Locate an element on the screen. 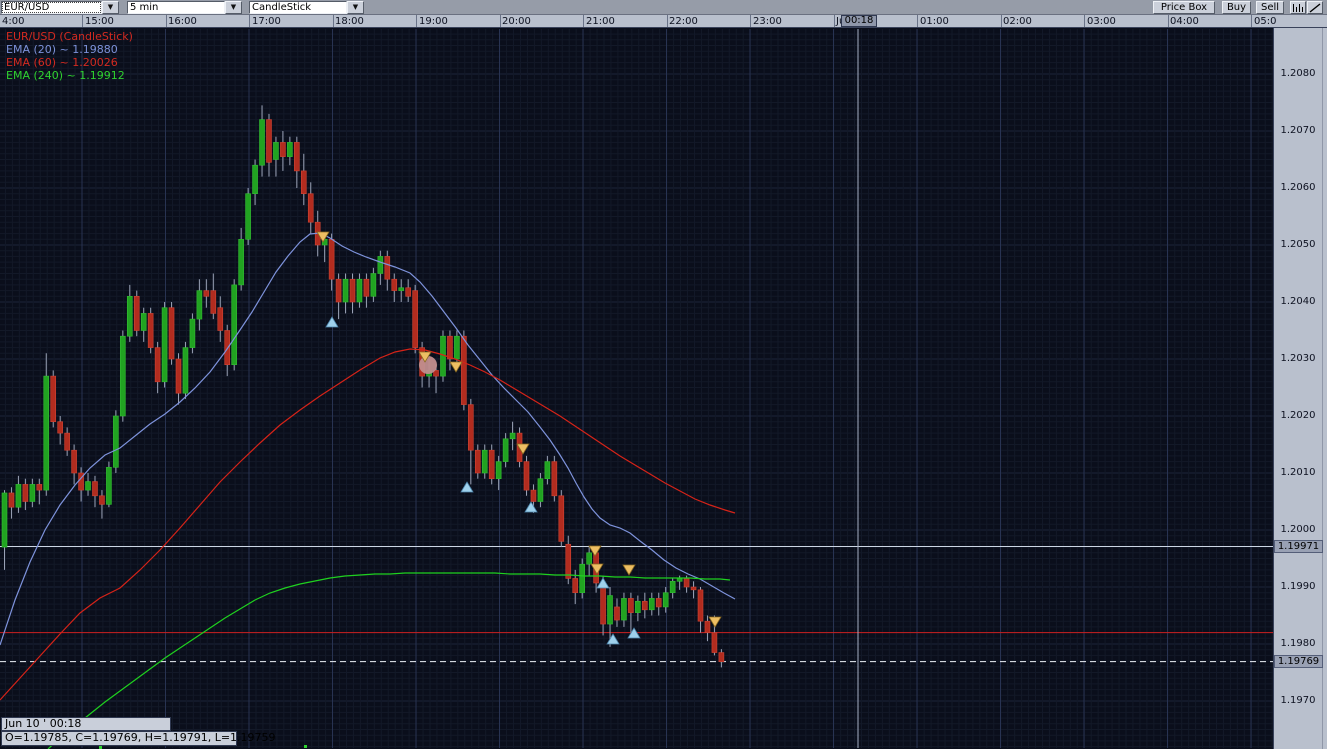 The width and height of the screenshot is (1327, 749). time-axis-label: 16:00 is located at coordinates (182, 21).